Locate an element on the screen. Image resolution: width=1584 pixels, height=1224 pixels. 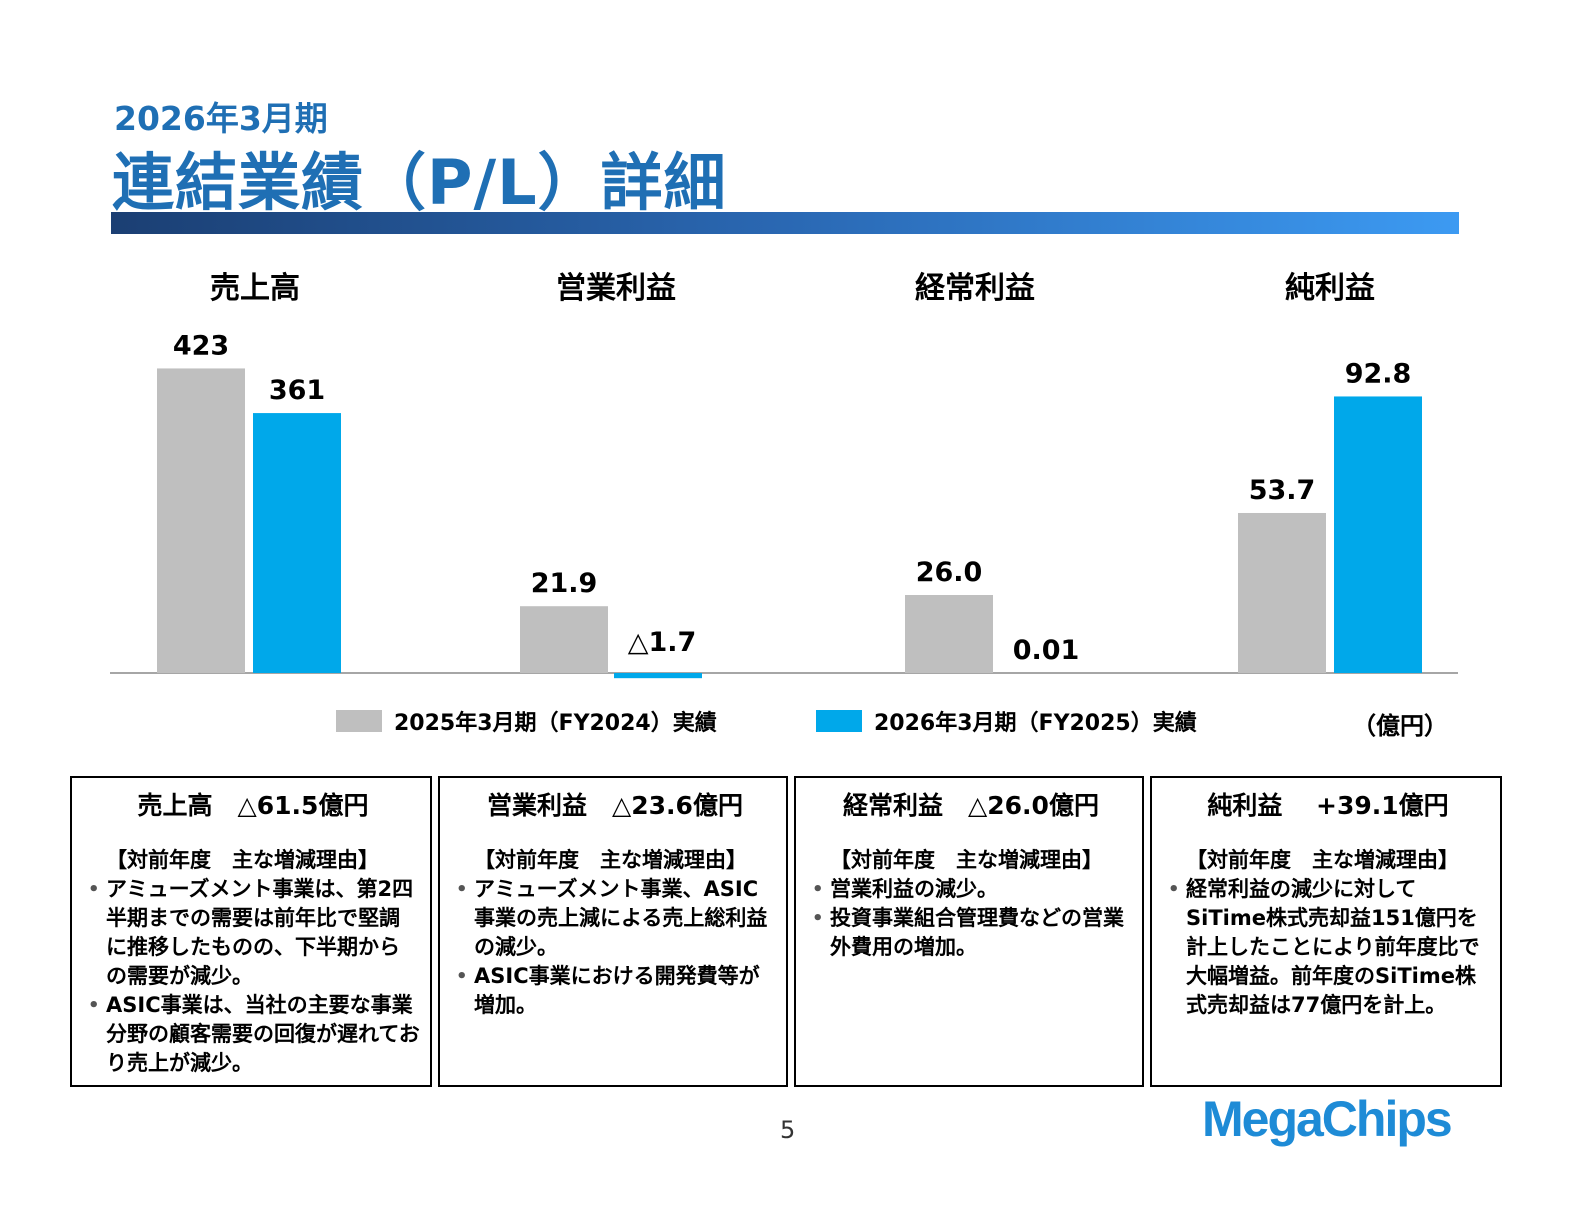
legend-item-fy2024: 2025年3月期（FY2024）実績 is located at coordinates (526, 721).